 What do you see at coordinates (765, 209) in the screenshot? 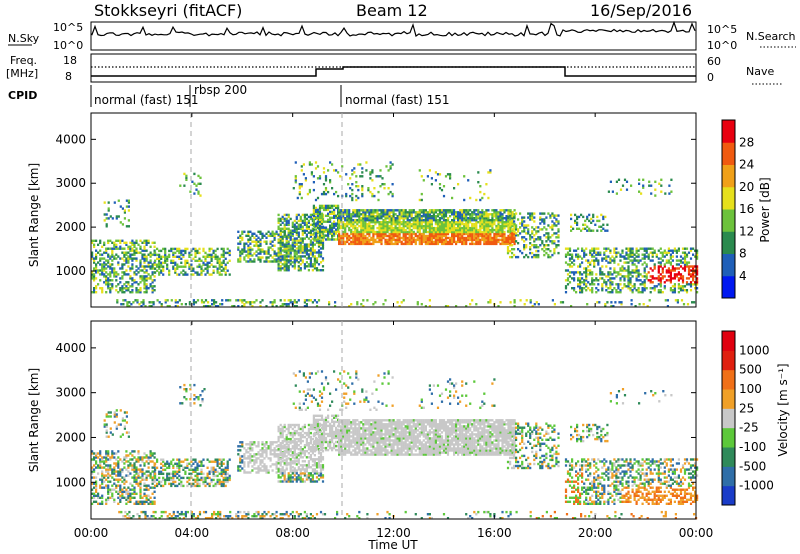
I see `power-cbar-label: Power [dB]` at bounding box center [765, 209].